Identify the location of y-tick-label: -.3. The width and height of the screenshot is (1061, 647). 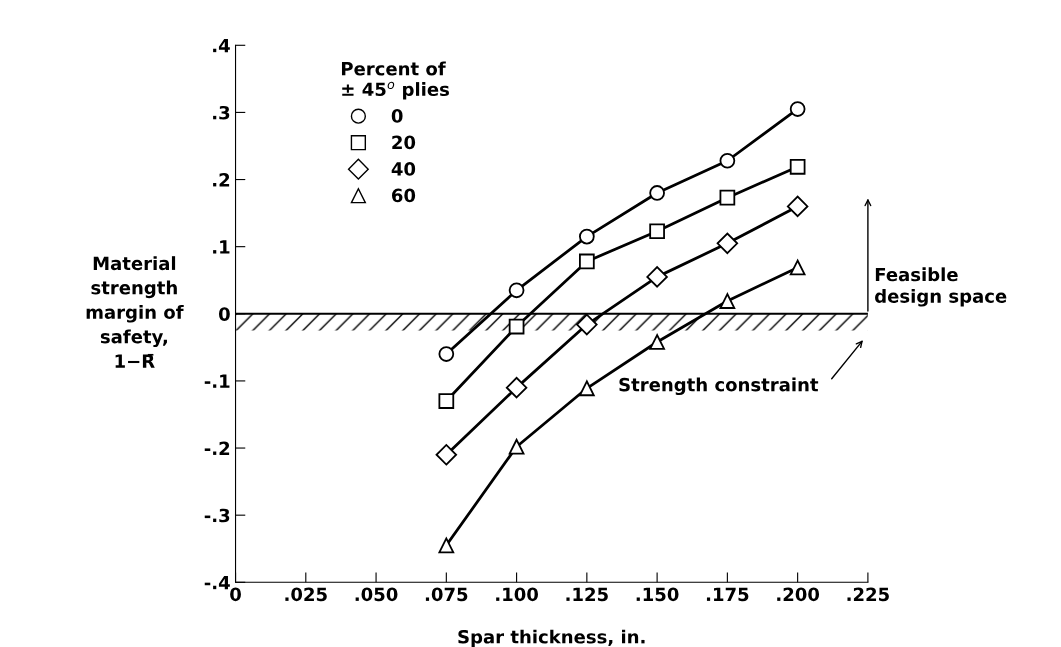
(217, 515).